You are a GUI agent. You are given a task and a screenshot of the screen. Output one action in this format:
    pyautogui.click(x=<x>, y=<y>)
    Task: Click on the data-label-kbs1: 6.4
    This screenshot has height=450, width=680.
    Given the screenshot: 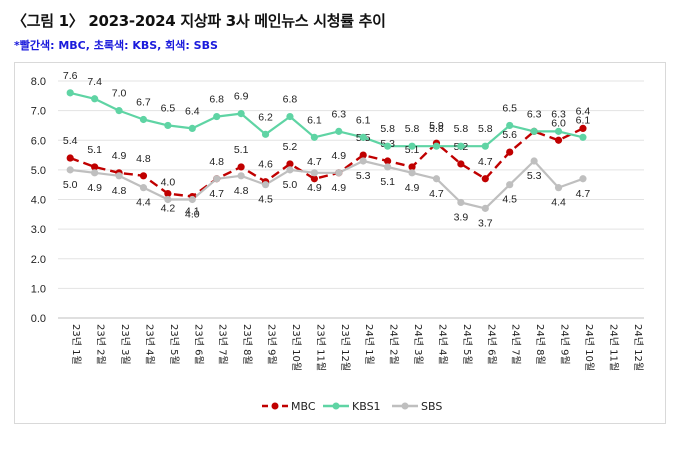 What is the action you would take?
    pyautogui.click(x=192, y=111)
    